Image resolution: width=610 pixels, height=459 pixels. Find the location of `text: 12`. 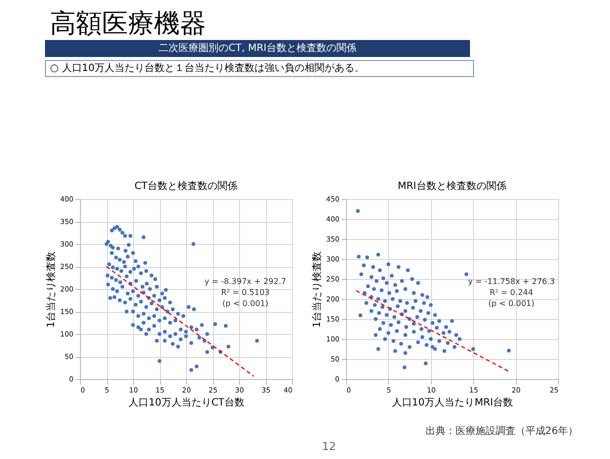

text: 12 is located at coordinates (329, 446).